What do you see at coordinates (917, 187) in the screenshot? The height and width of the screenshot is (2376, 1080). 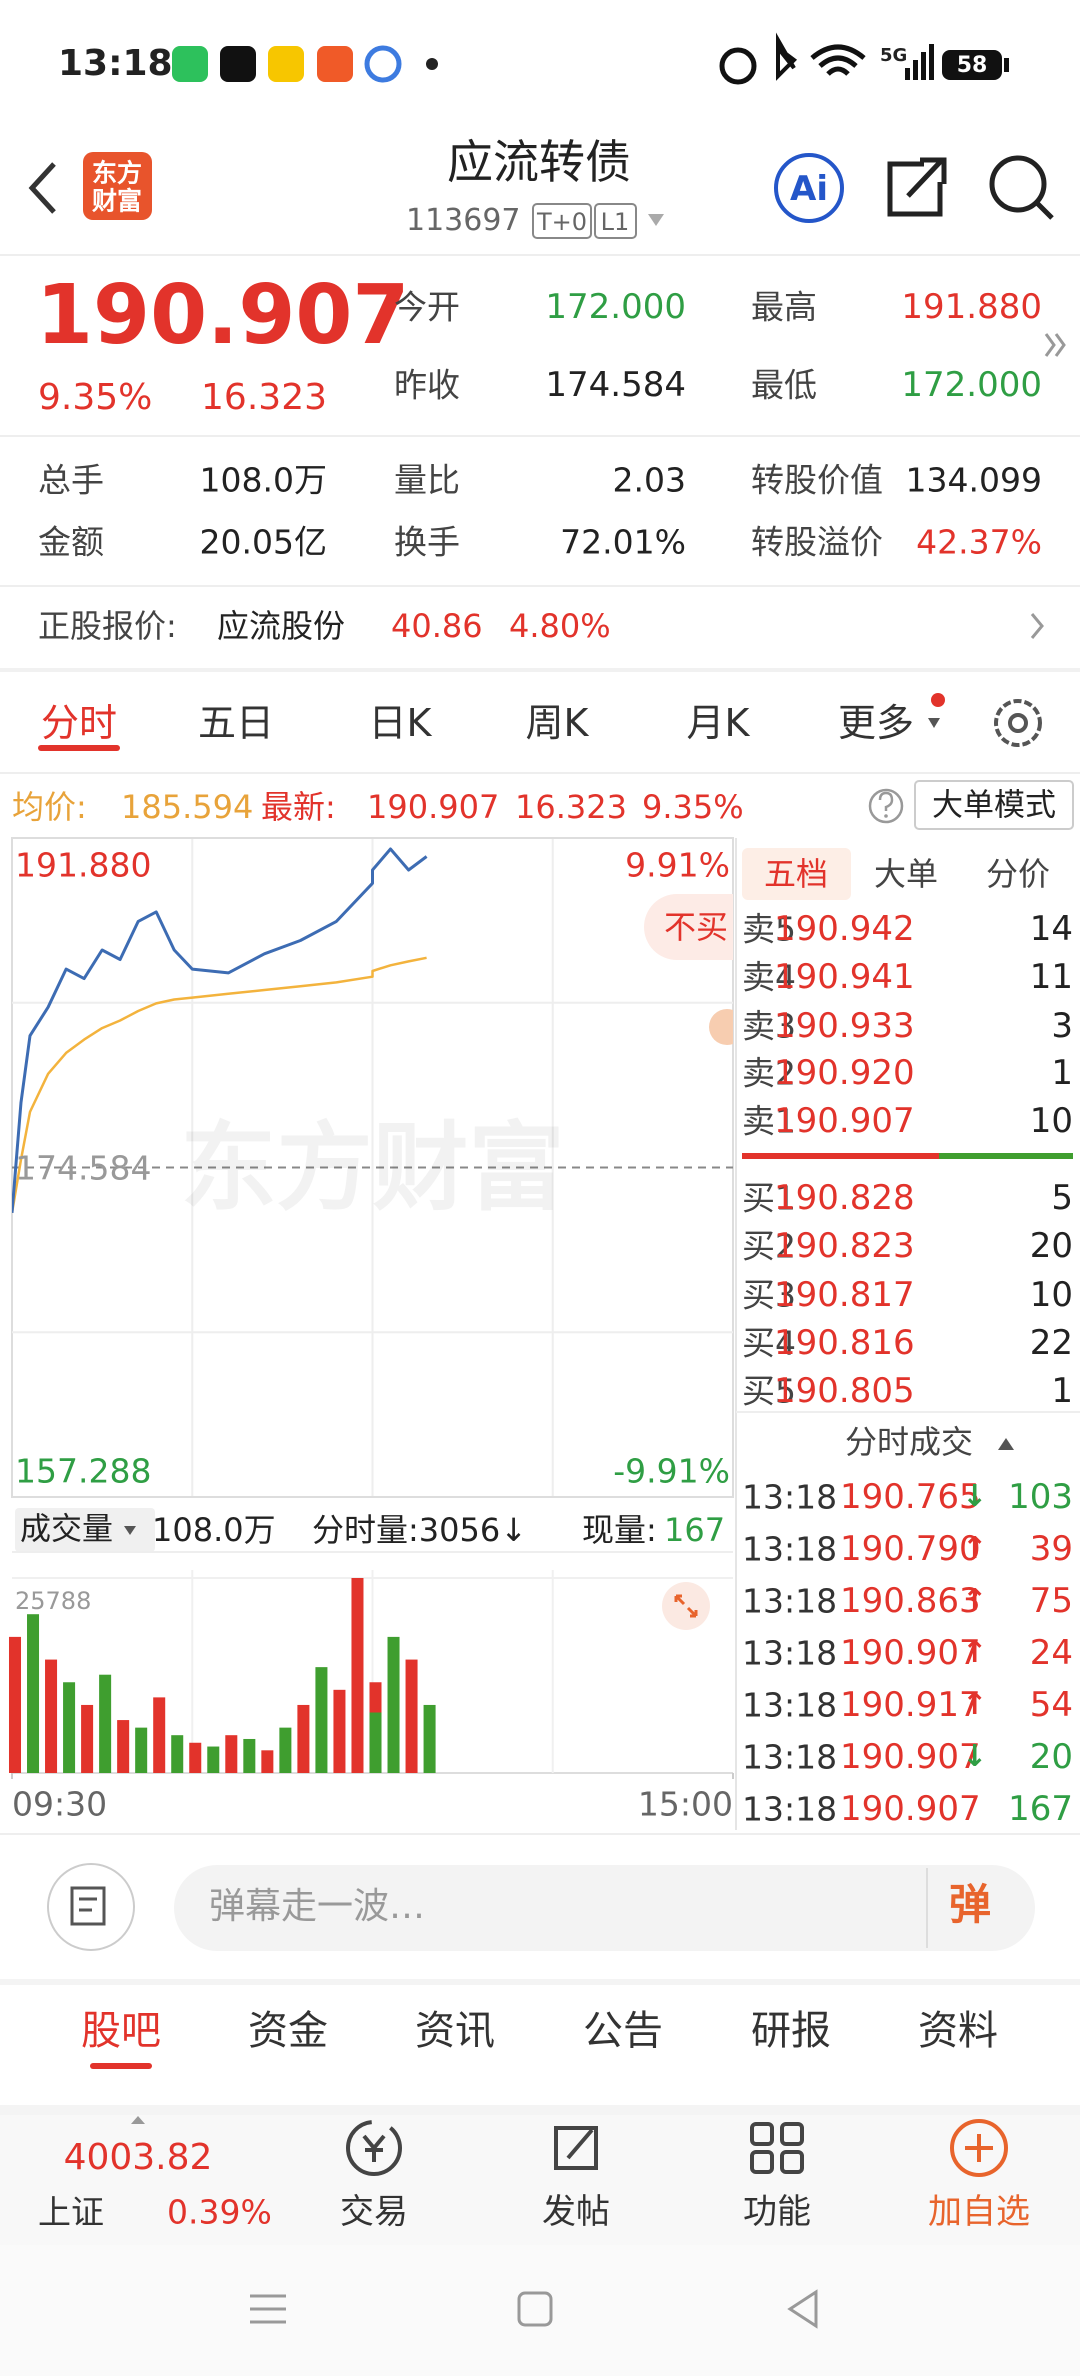 I see `share-icon` at bounding box center [917, 187].